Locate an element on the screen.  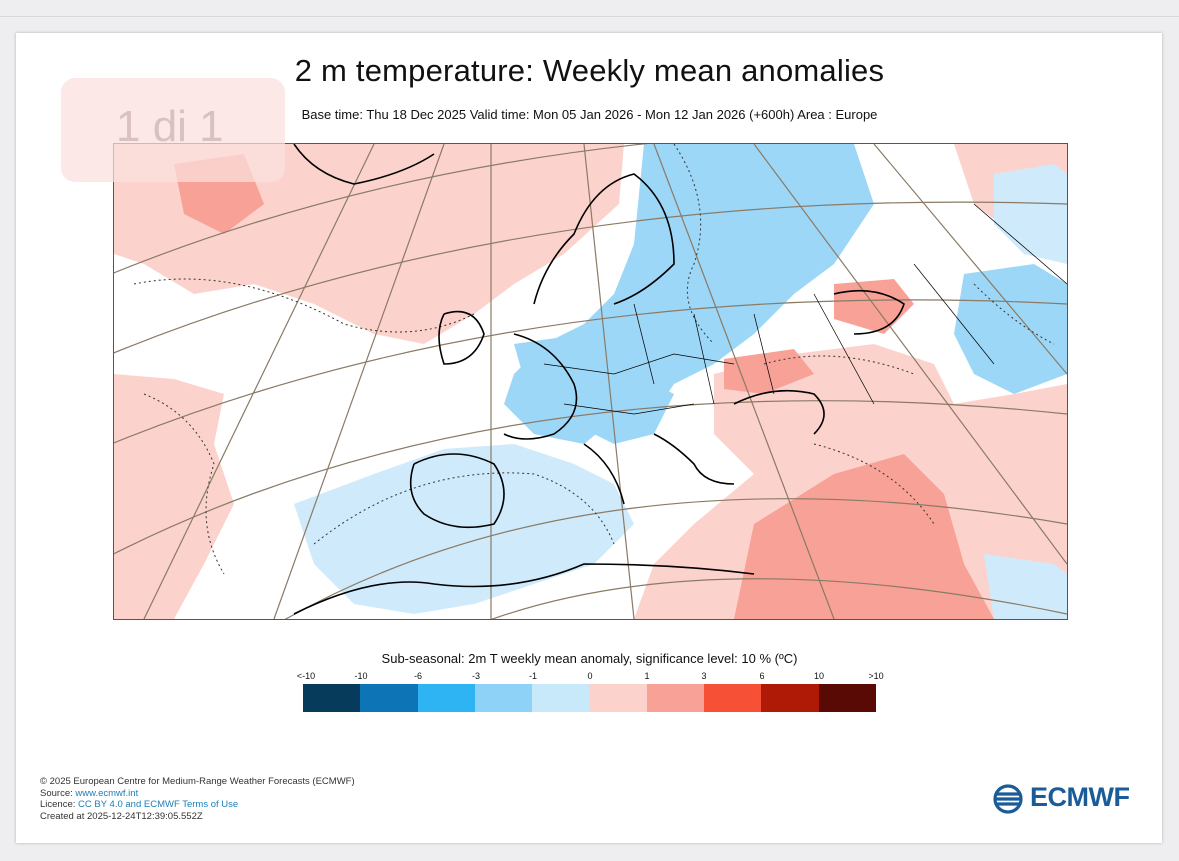
colorbar-label: -10 is located at coordinates (361, 676).